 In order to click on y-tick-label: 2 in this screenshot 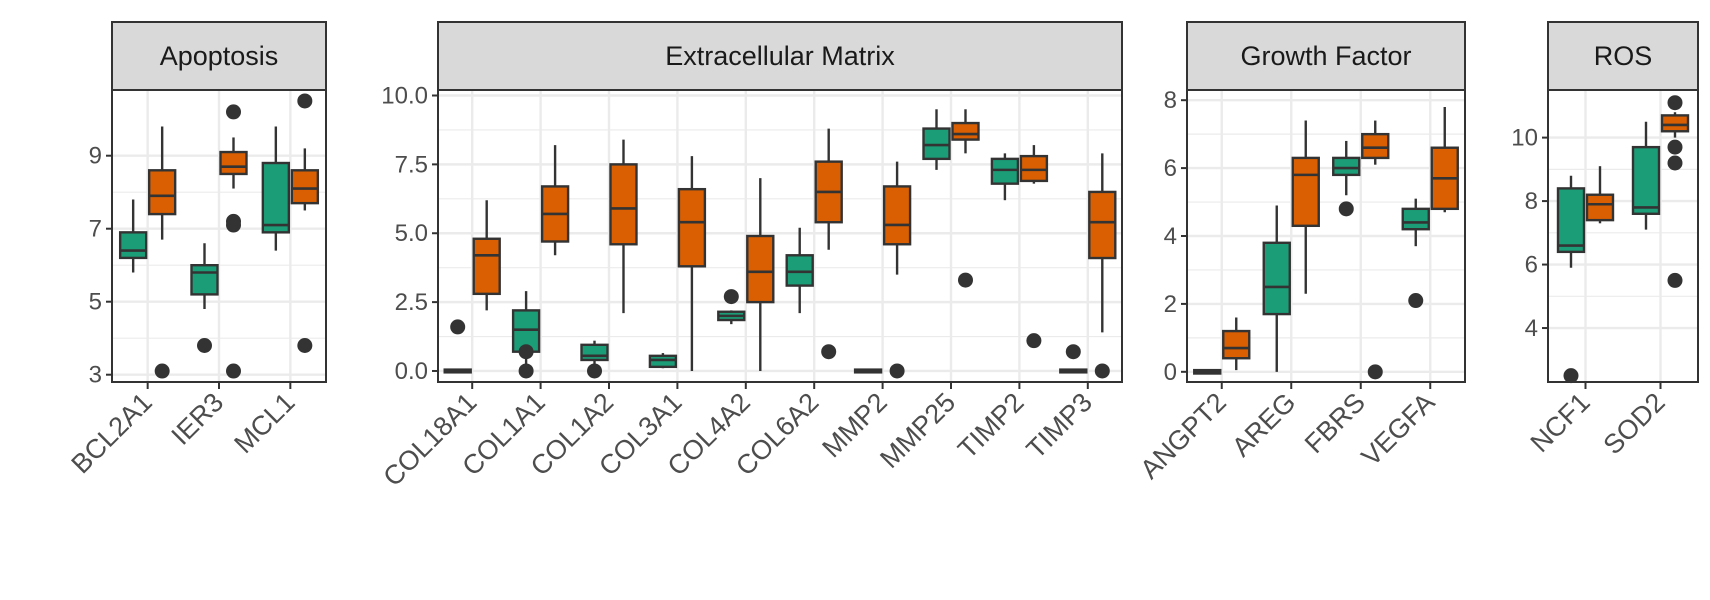, I will do `click(1170, 304)`.